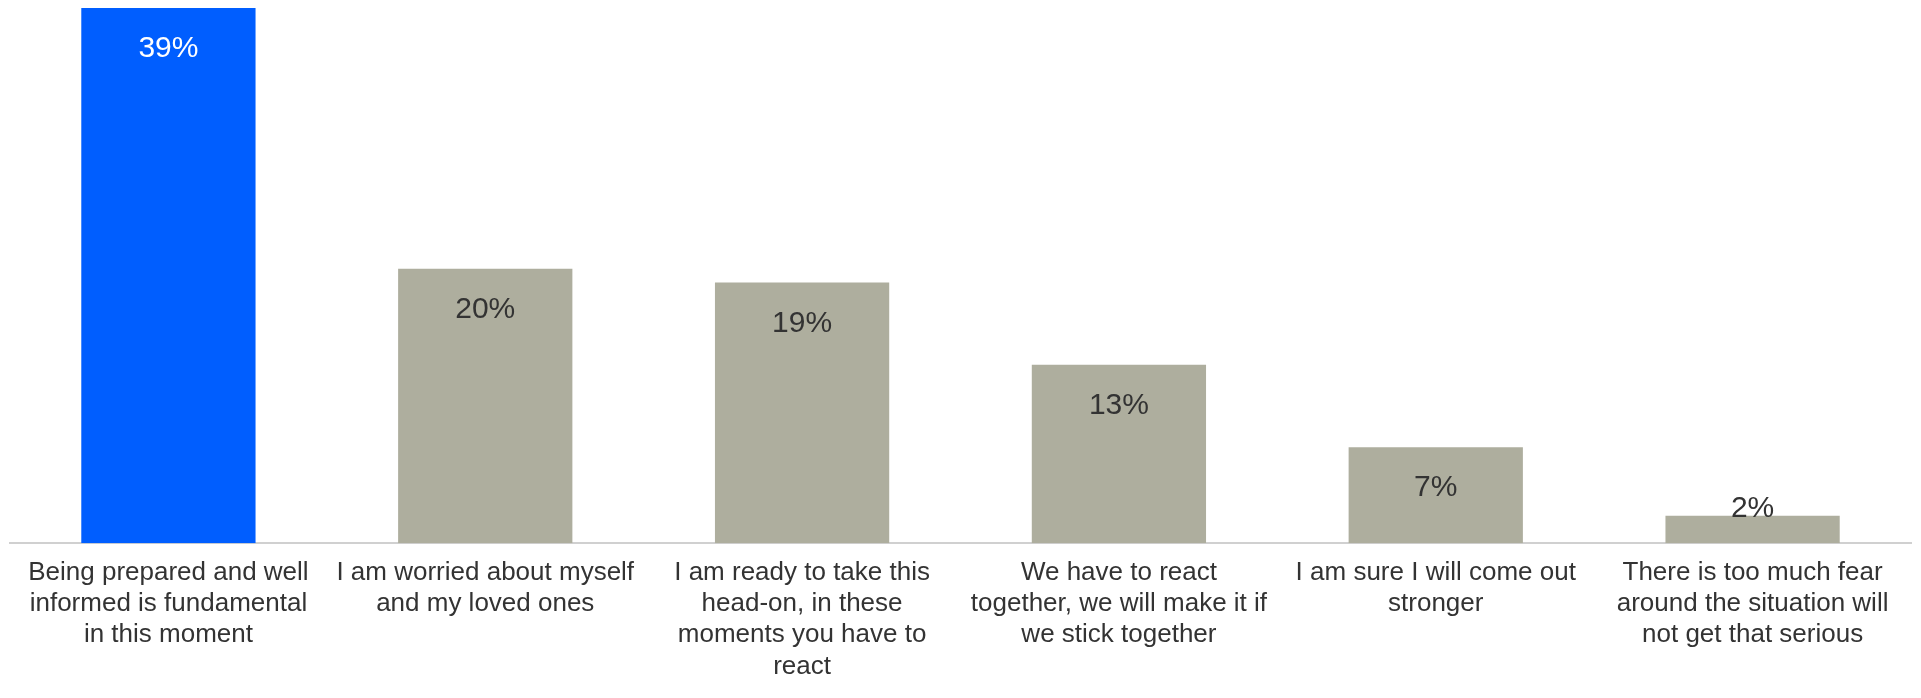 The width and height of the screenshot is (1921, 698). What do you see at coordinates (168, 47) in the screenshot?
I see `data-label: 39%` at bounding box center [168, 47].